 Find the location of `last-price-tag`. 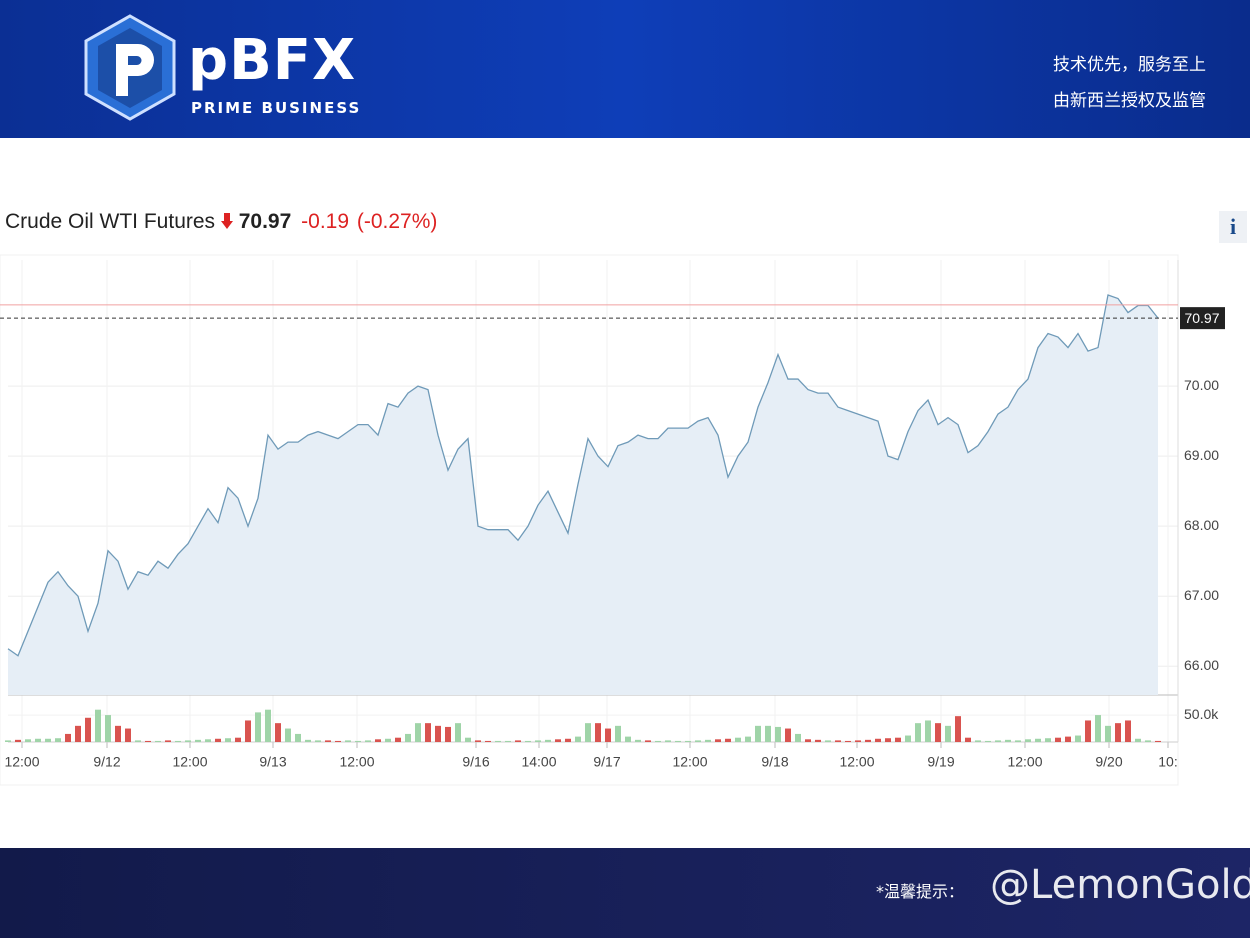

last-price-tag is located at coordinates (1202, 318).